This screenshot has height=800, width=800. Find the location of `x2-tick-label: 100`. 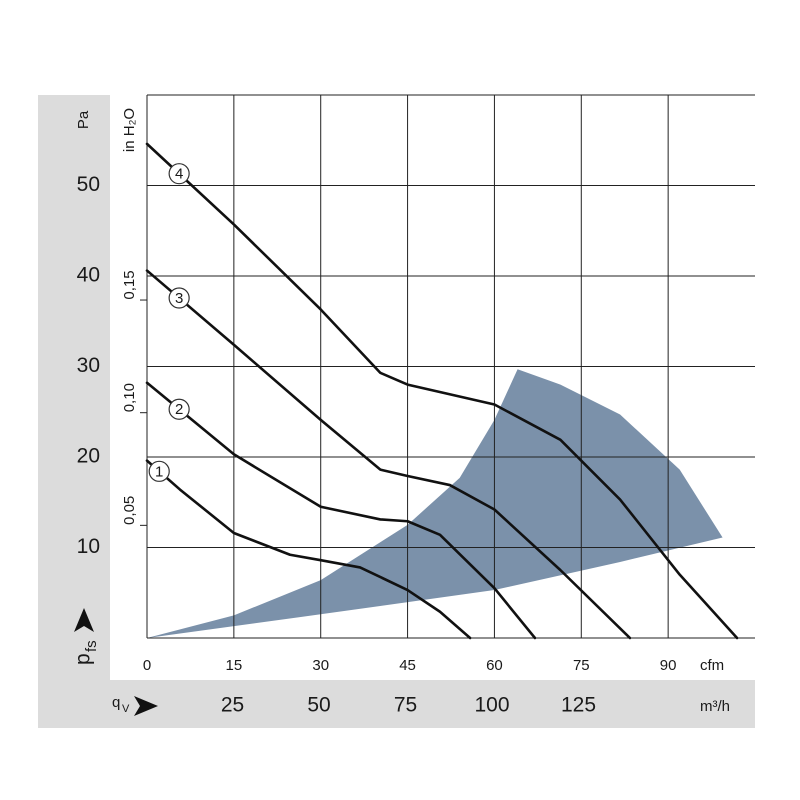

x2-tick-label: 100 is located at coordinates (491, 705).